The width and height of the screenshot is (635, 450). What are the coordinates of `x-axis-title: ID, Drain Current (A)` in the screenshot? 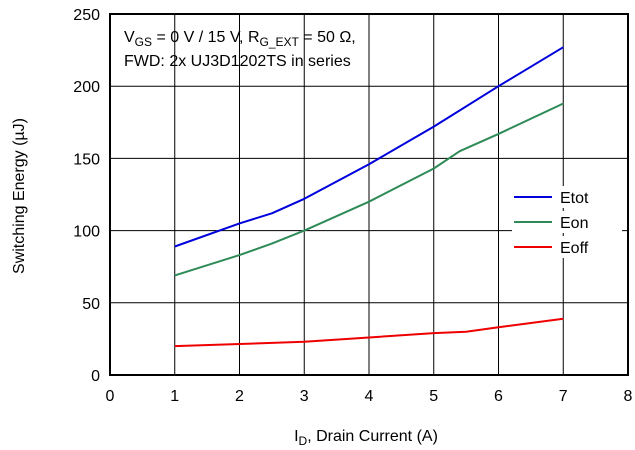 It's located at (366, 438).